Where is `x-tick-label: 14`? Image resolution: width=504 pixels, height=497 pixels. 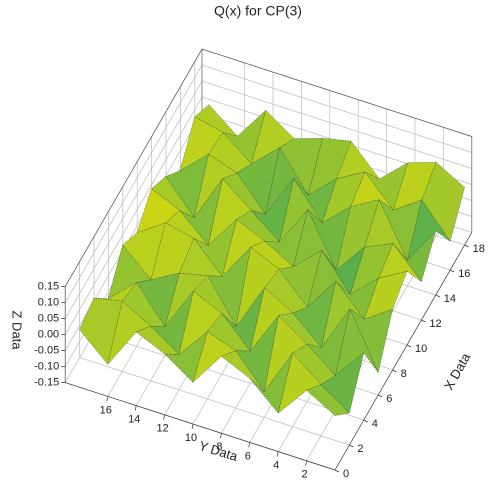 x-tick-label: 14 is located at coordinates (450, 299).